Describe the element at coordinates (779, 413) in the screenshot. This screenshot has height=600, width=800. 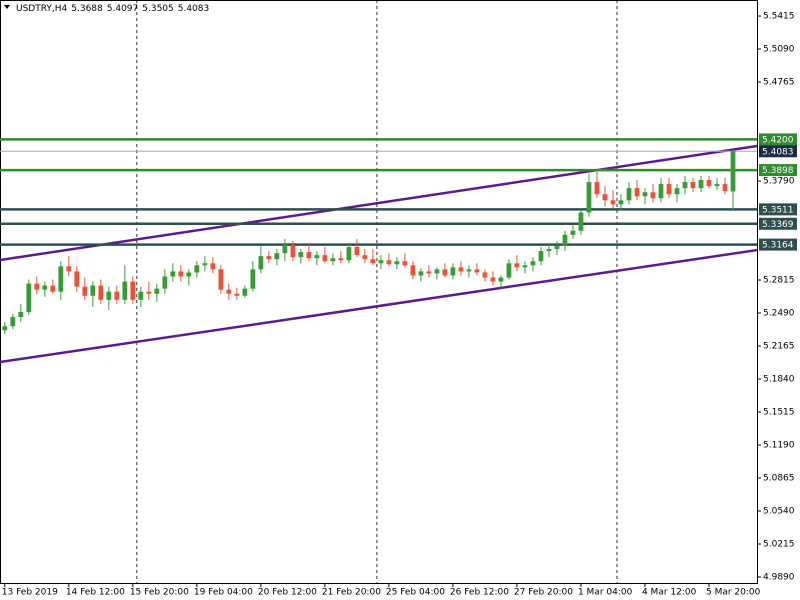
I see `y-tick-label: 5.1515` at that location.